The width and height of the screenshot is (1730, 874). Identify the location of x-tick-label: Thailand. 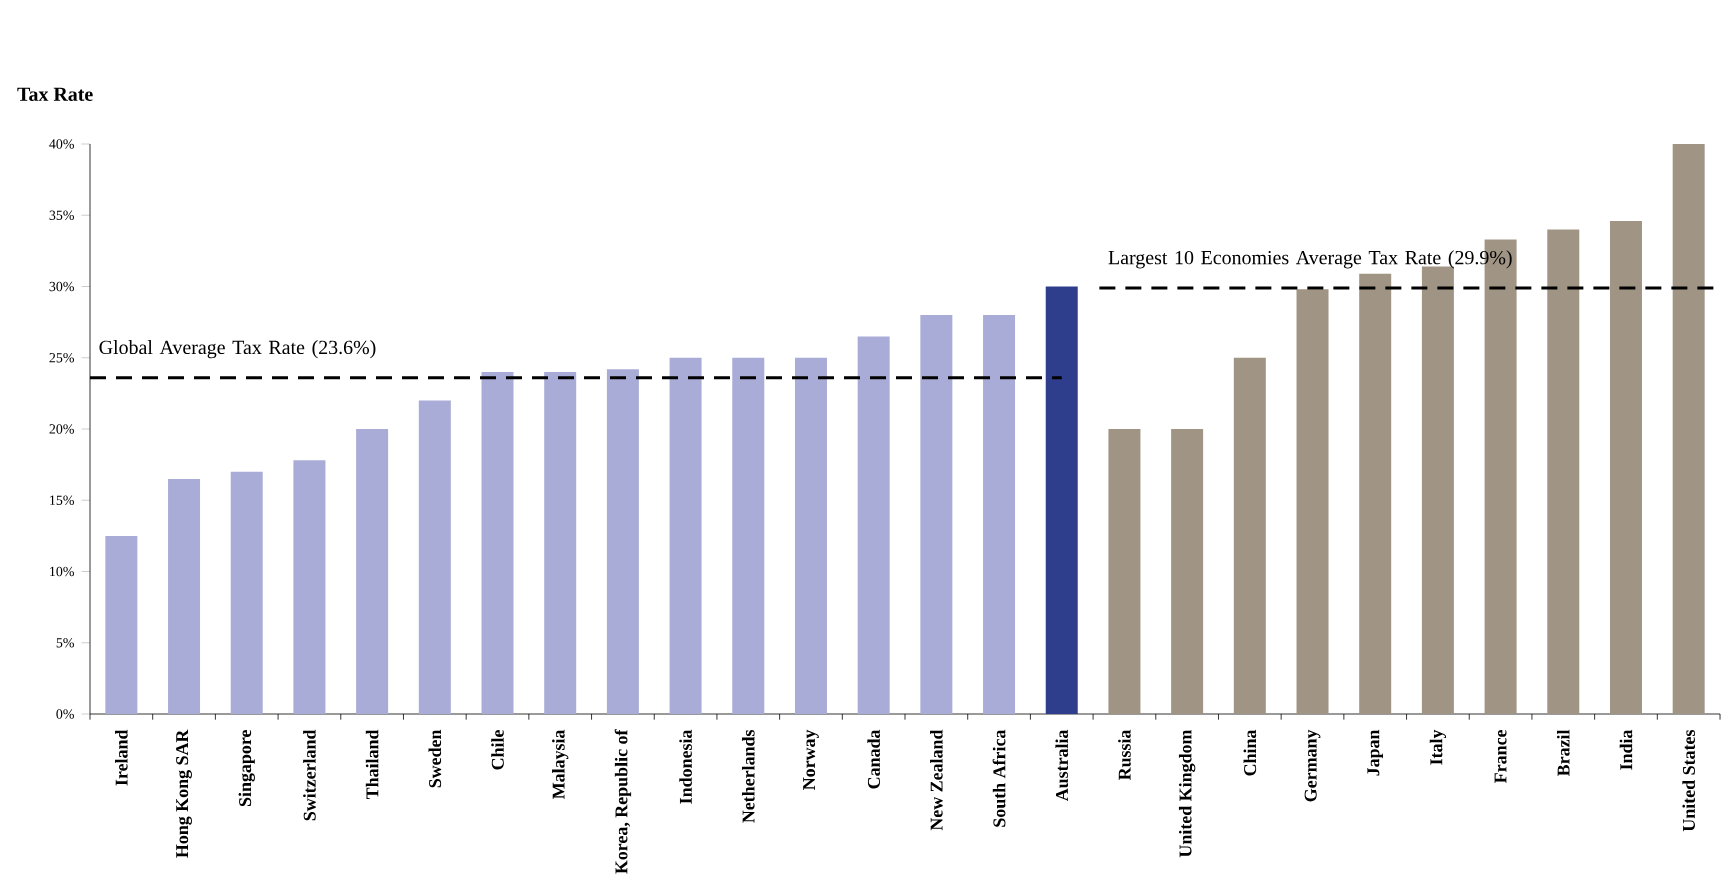
(372, 764).